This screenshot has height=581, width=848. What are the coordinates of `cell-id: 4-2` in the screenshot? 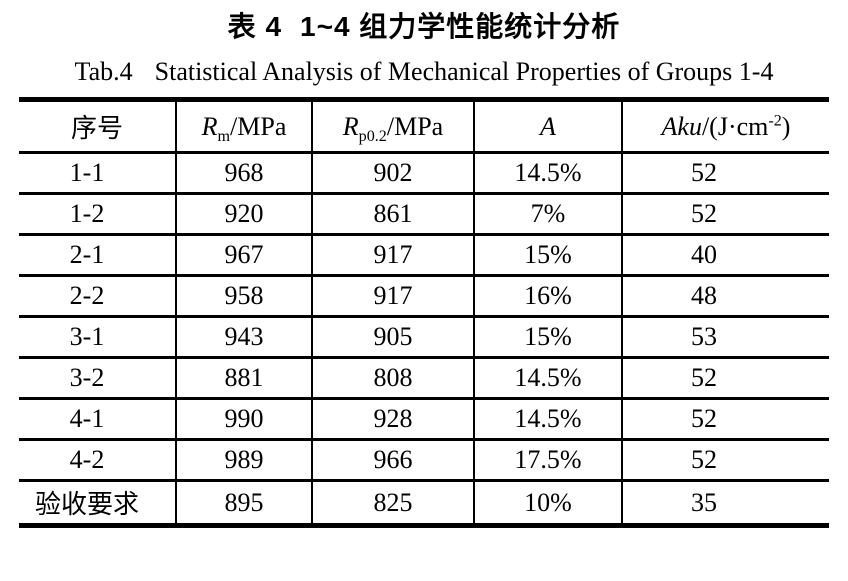 It's located at (97, 459).